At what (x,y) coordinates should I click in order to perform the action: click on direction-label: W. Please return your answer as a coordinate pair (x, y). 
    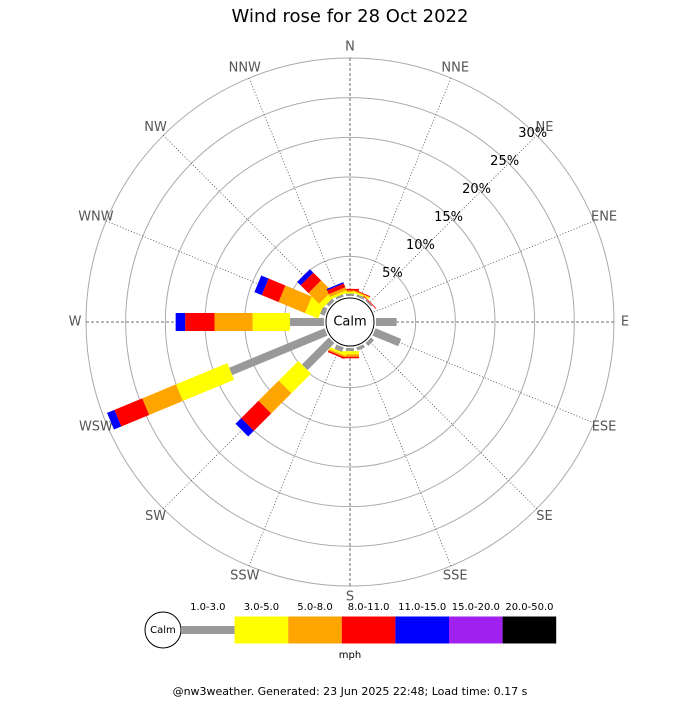
    Looking at the image, I should click on (75, 322).